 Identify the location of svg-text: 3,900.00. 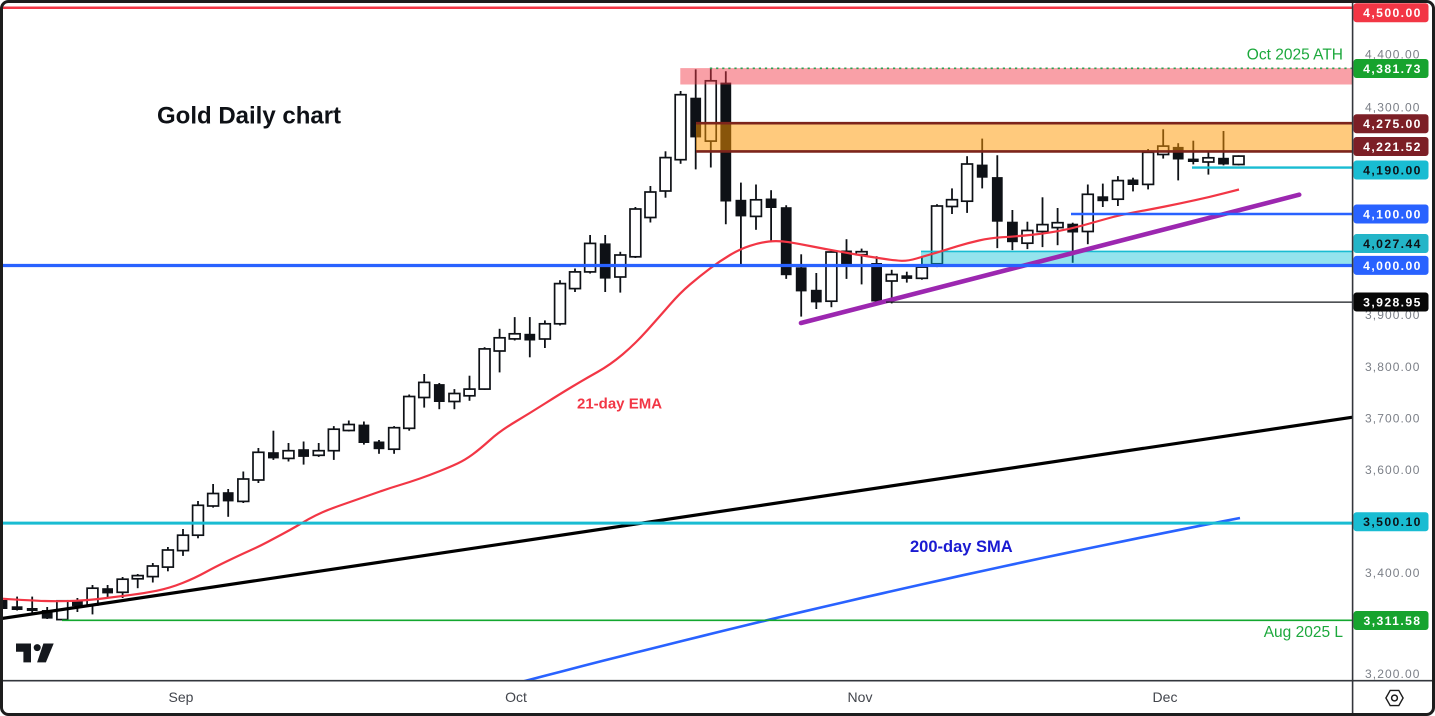
(1393, 315).